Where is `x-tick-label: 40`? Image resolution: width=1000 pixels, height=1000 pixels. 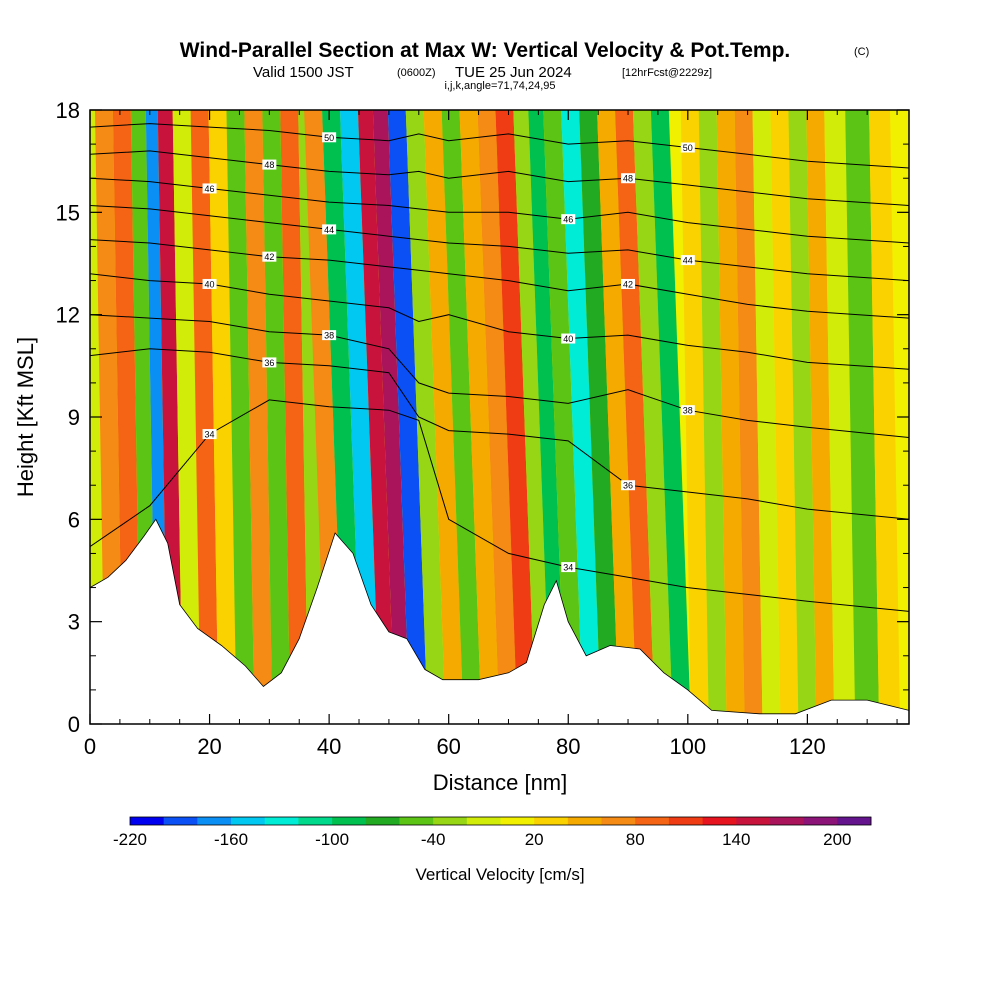 x-tick-label: 40 is located at coordinates (329, 746).